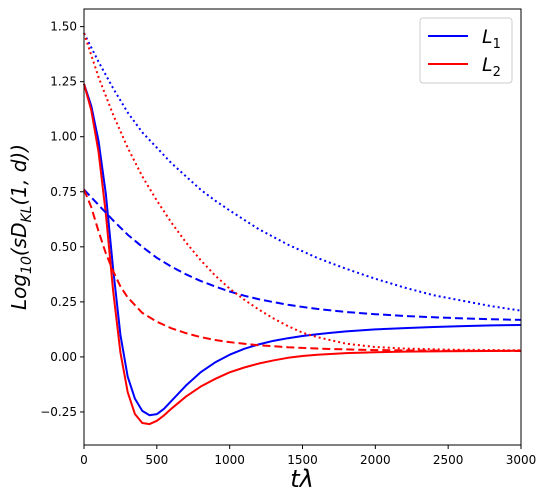  Describe the element at coordinates (63, 192) in the screenshot. I see `y-tick-label: 0.75` at that location.